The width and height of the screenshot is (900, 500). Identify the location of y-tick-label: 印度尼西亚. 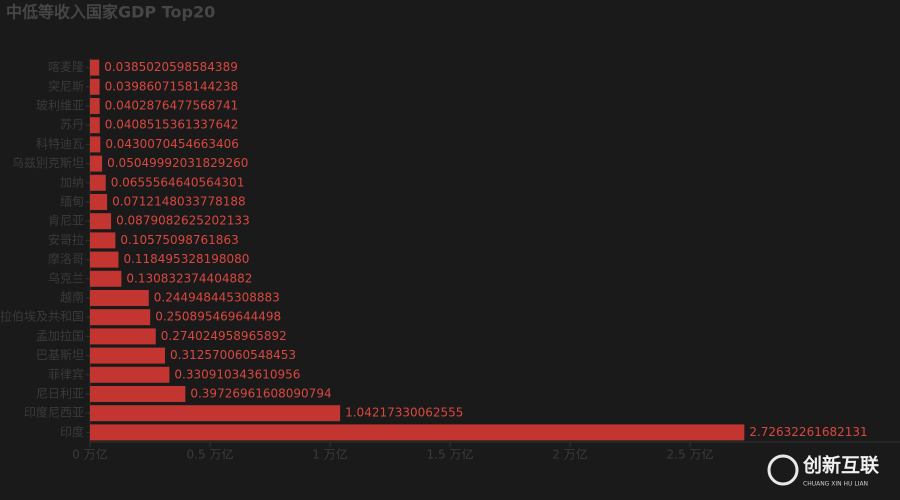
(54, 412).